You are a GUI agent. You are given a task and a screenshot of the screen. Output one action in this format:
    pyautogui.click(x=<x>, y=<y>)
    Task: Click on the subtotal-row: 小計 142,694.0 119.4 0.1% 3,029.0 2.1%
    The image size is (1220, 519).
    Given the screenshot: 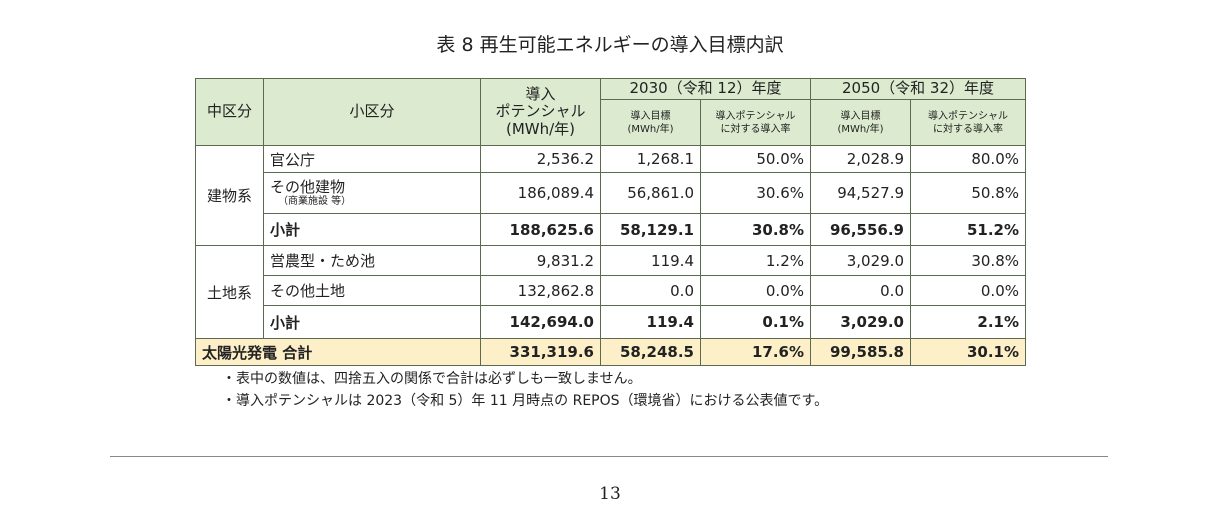 What is the action you would take?
    pyautogui.click(x=611, y=322)
    